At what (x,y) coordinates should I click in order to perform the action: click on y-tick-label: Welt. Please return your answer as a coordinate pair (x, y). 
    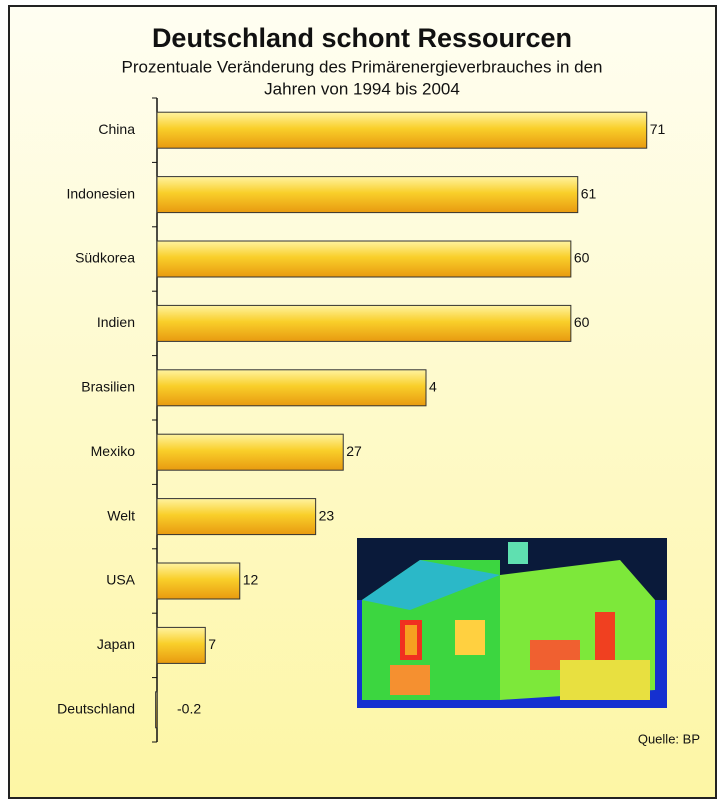
    Looking at the image, I should click on (121, 515).